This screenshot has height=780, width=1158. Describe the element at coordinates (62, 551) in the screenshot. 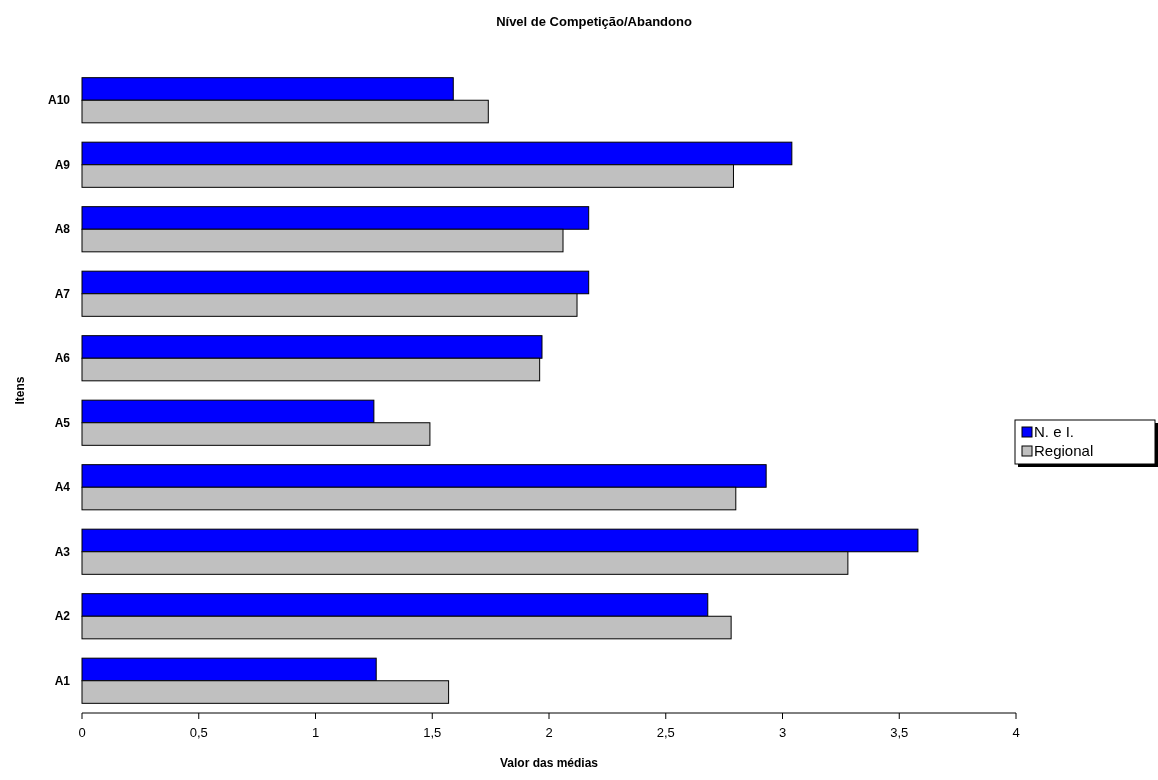

I see `y-tick-label: A3` at that location.